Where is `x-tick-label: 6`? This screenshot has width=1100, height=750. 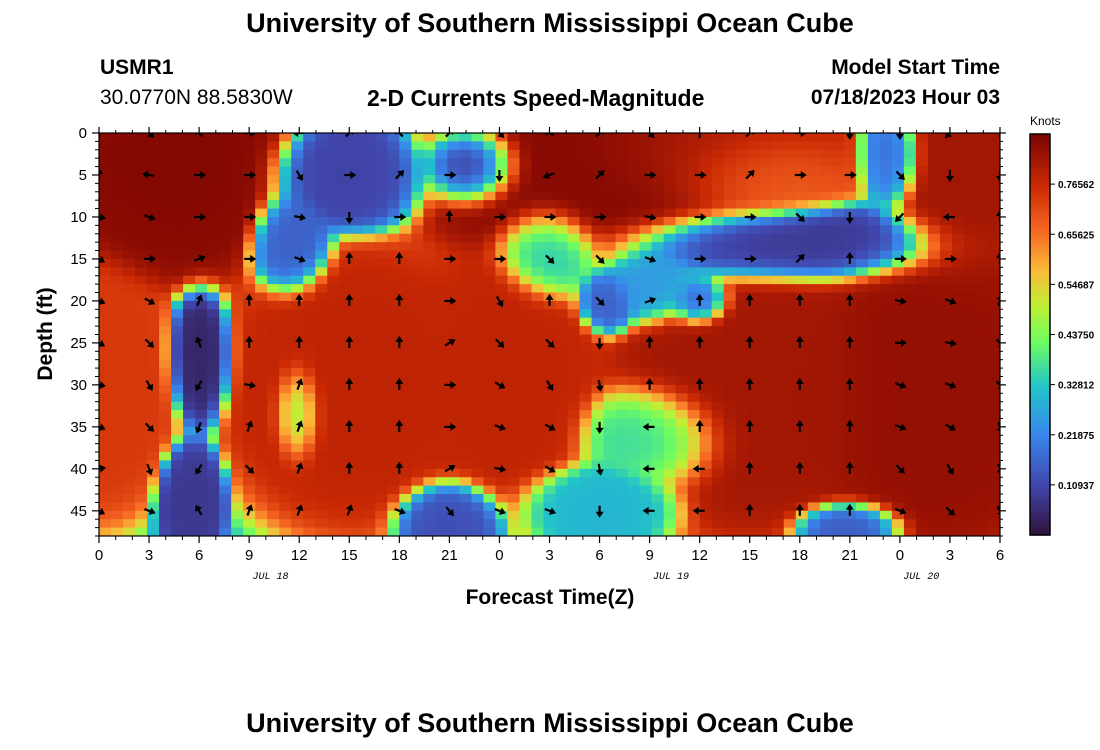 x-tick-label: 6 is located at coordinates (199, 555).